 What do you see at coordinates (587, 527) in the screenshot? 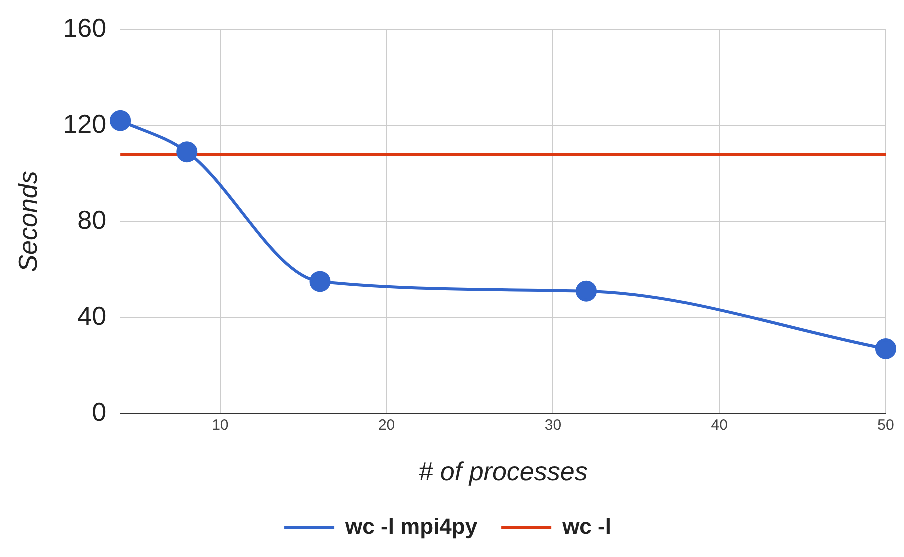
I see `legend-label: wc -l` at bounding box center [587, 527].